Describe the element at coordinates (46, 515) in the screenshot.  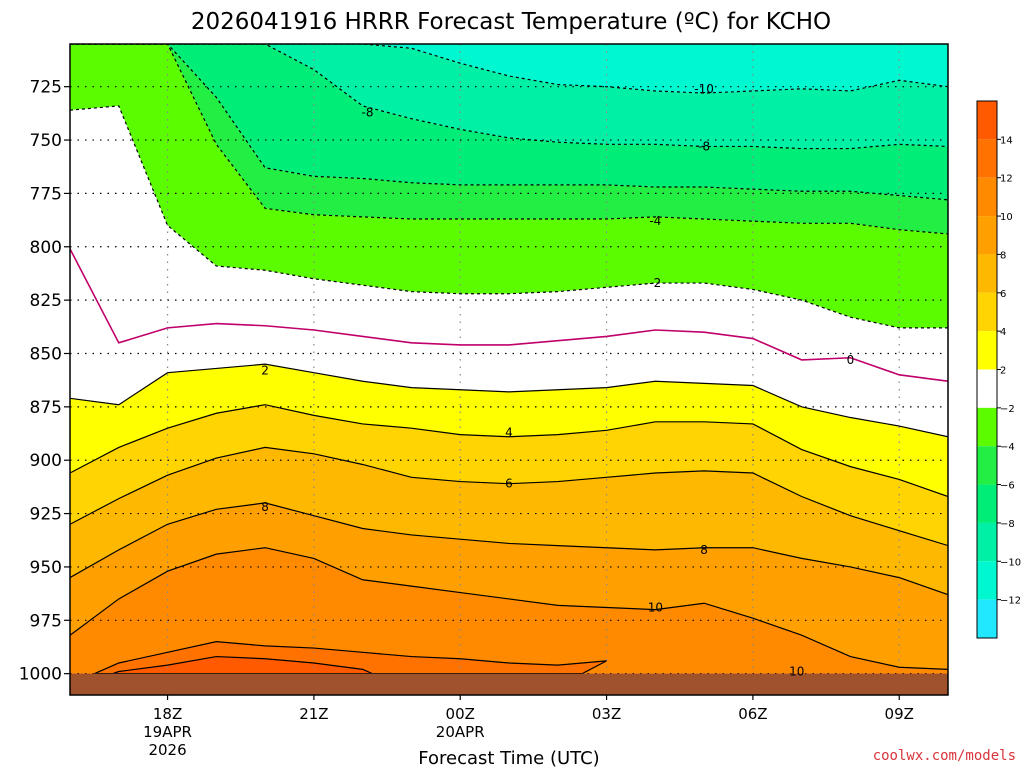
I see `y-tick-label: 925` at that location.